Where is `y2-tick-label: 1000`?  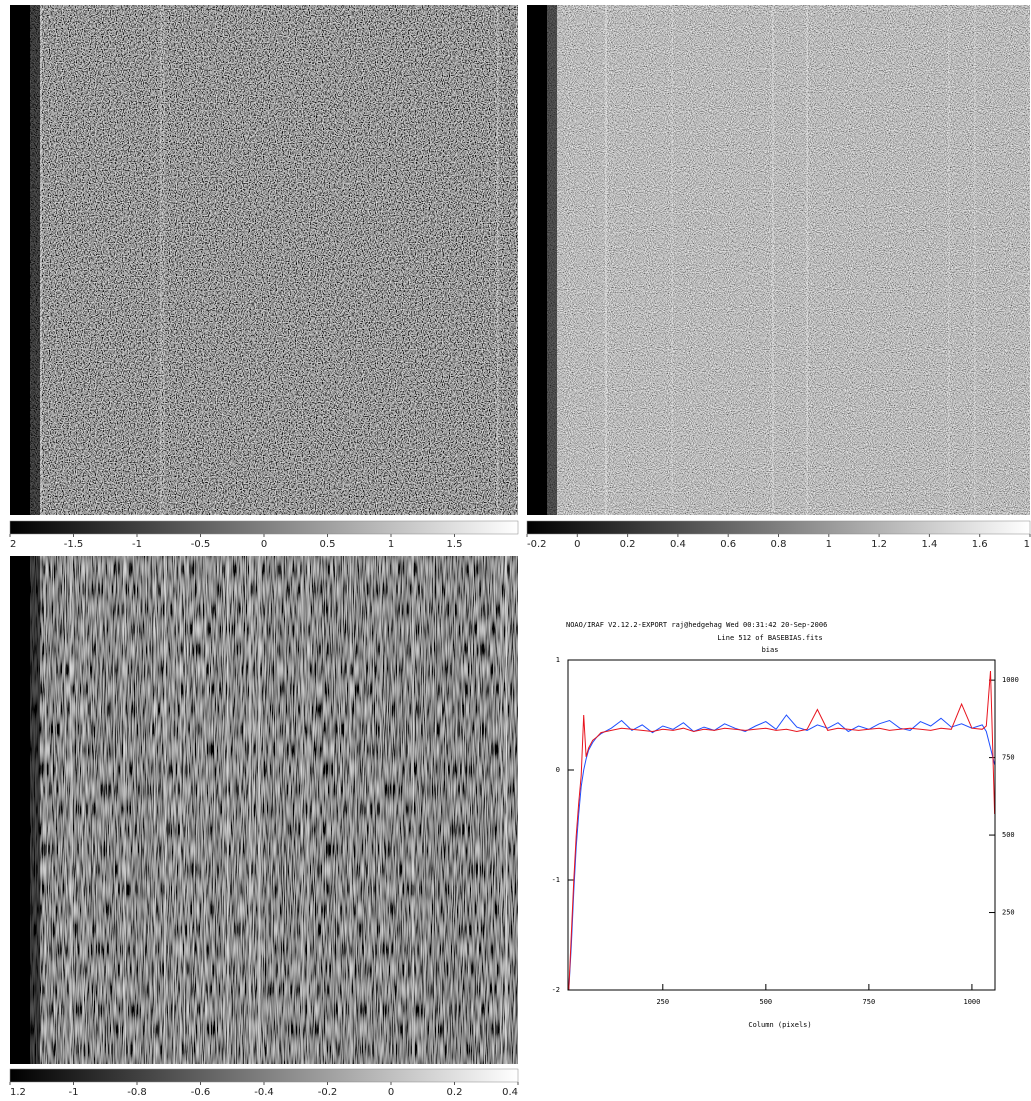 y2-tick-label: 1000 is located at coordinates (1010, 680).